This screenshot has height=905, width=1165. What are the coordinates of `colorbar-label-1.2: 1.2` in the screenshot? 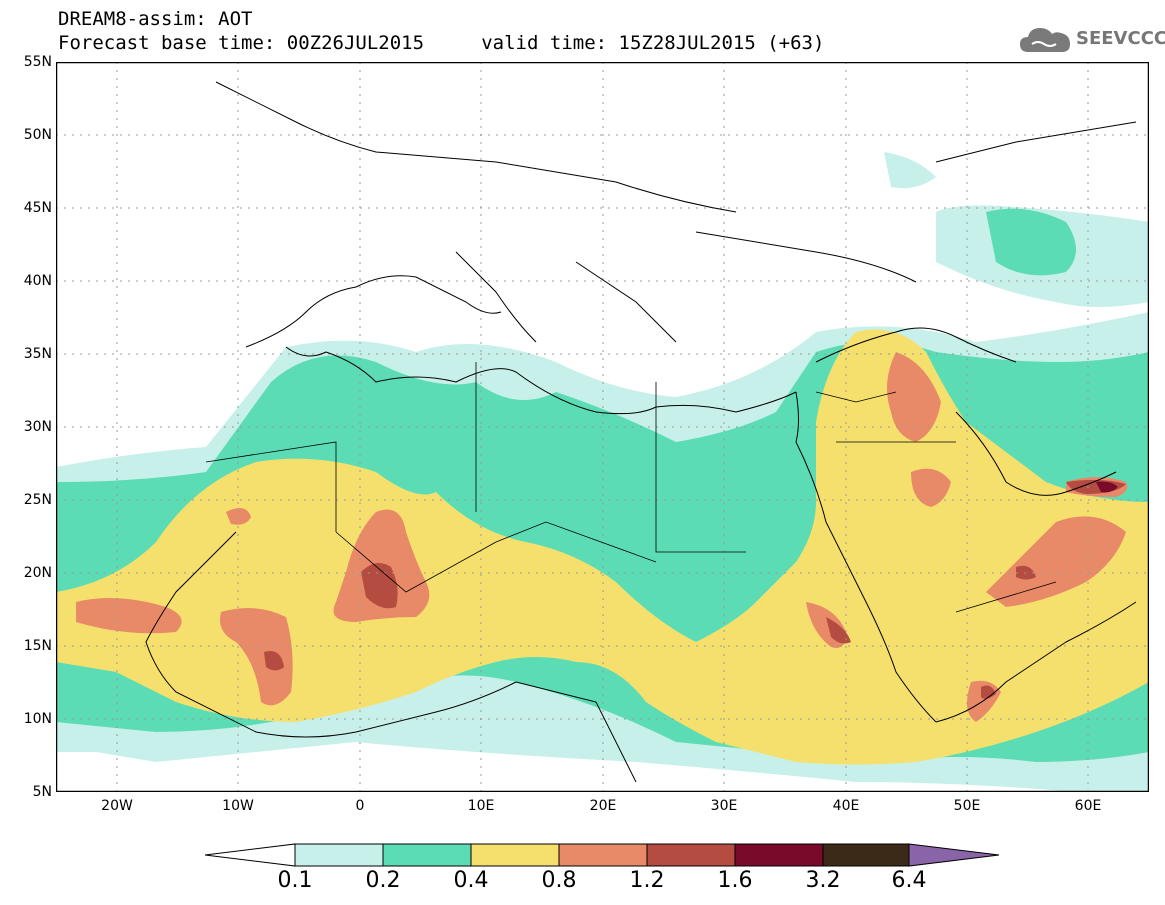 It's located at (647, 880).